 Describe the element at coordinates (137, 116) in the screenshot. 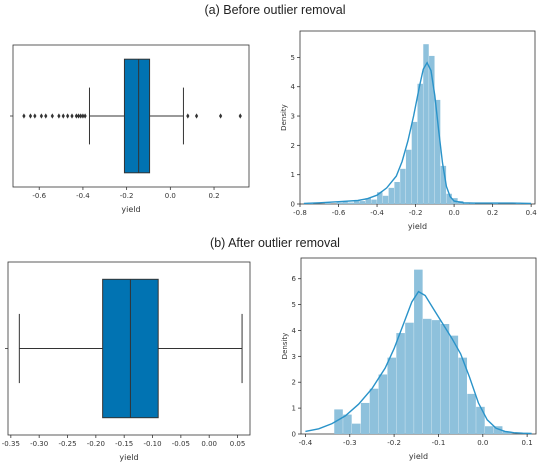

I see `iqr-box` at that location.